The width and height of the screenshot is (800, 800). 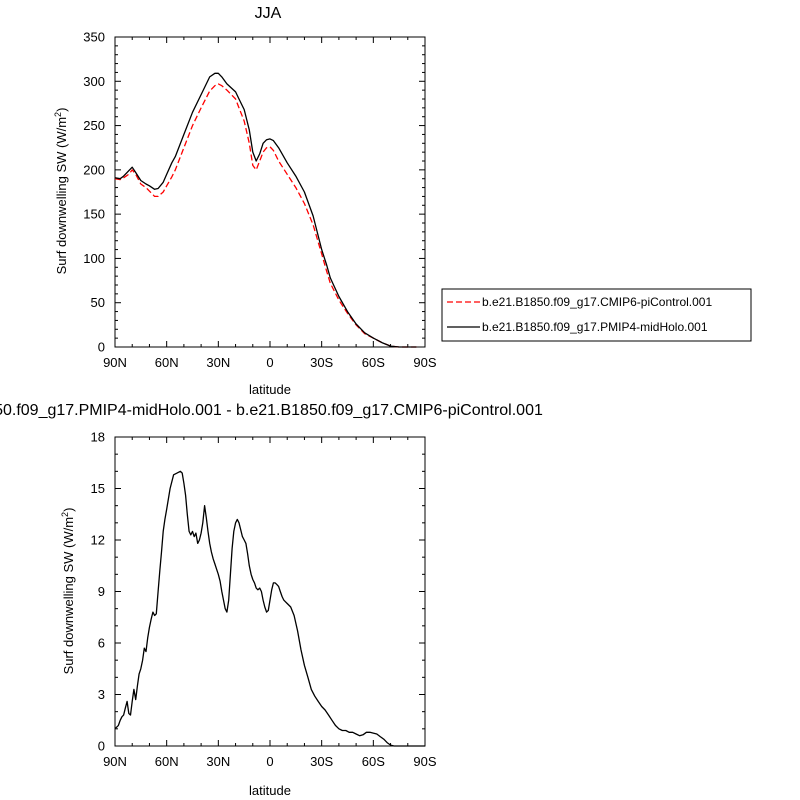 What do you see at coordinates (98, 437) in the screenshot?
I see `bottom-y-tick-label: 18` at bounding box center [98, 437].